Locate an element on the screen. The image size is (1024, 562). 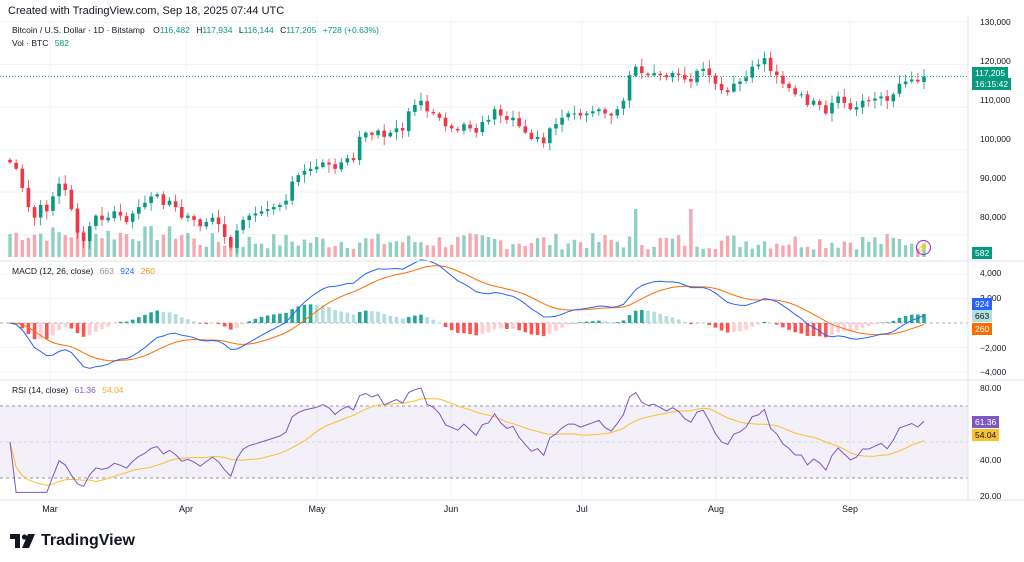
macd-legend: MACD (12, 26, close) 663 924 260 is located at coordinates (83, 271).